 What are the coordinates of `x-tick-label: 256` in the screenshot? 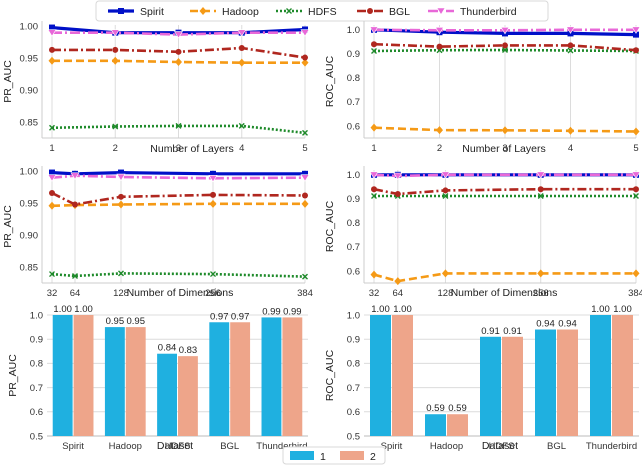 It's located at (213, 293).